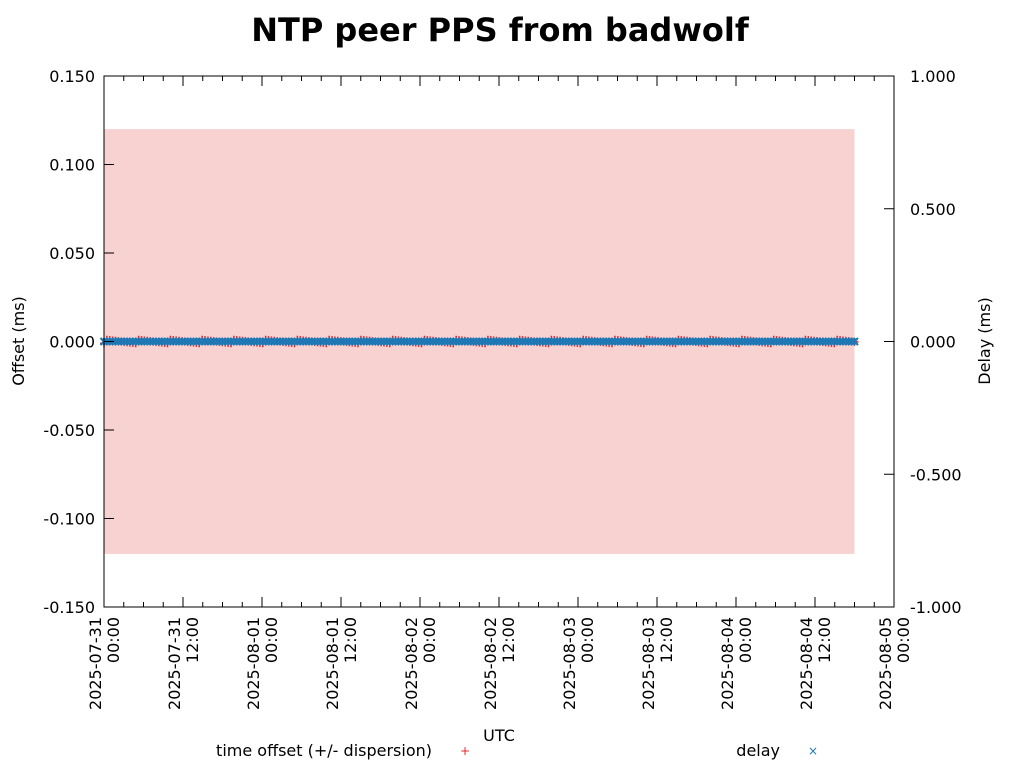 The width and height of the screenshot is (1024, 768). Describe the element at coordinates (324, 750) in the screenshot. I see `legend-offset-label: time offset (+/- dispersion)` at that location.